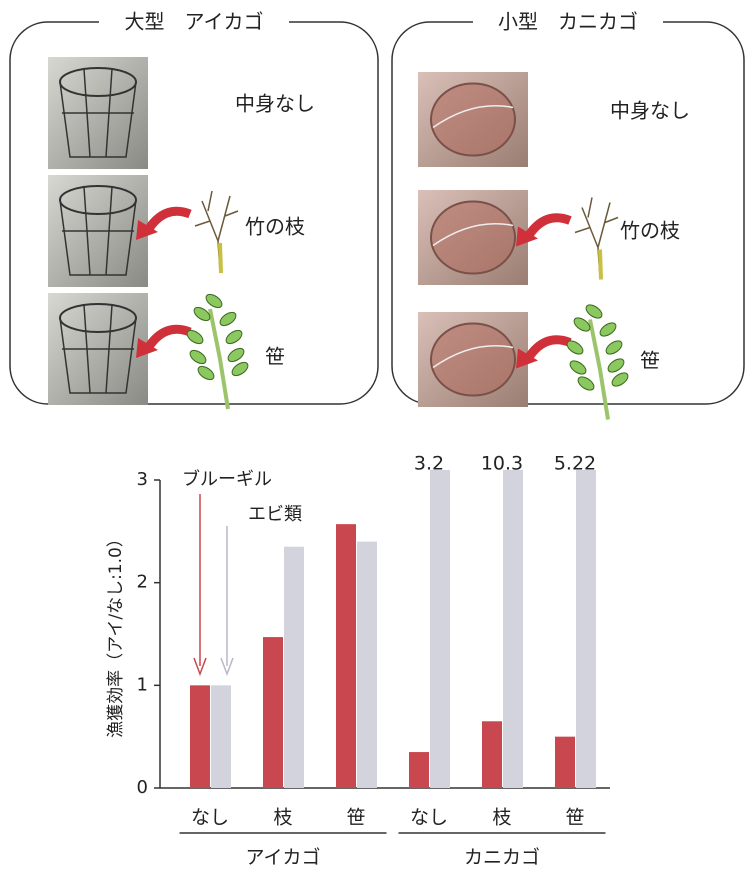  I want to click on group-label: アイカゴ, so click(282, 858).